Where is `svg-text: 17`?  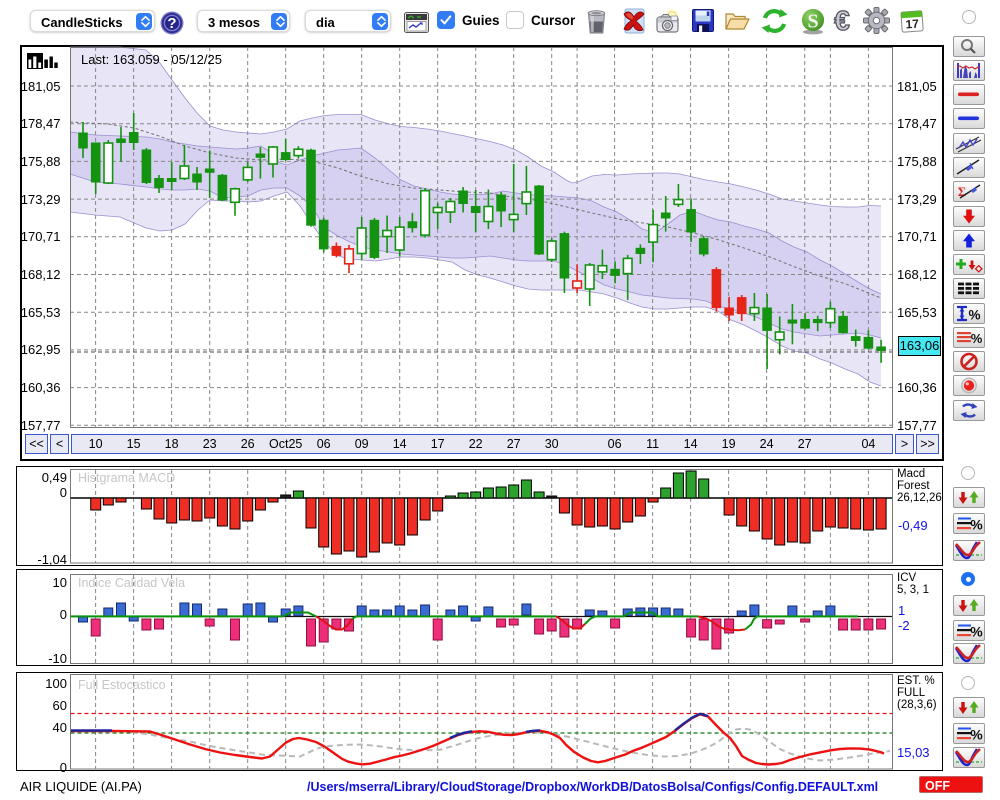
svg-text: 17 is located at coordinates (912, 24).